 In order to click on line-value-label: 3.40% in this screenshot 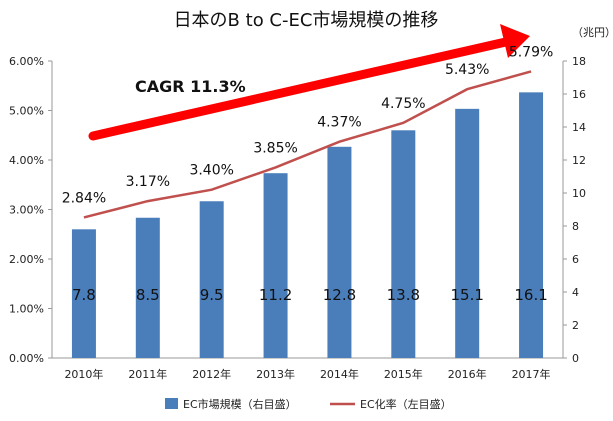, I will do `click(211, 171)`.